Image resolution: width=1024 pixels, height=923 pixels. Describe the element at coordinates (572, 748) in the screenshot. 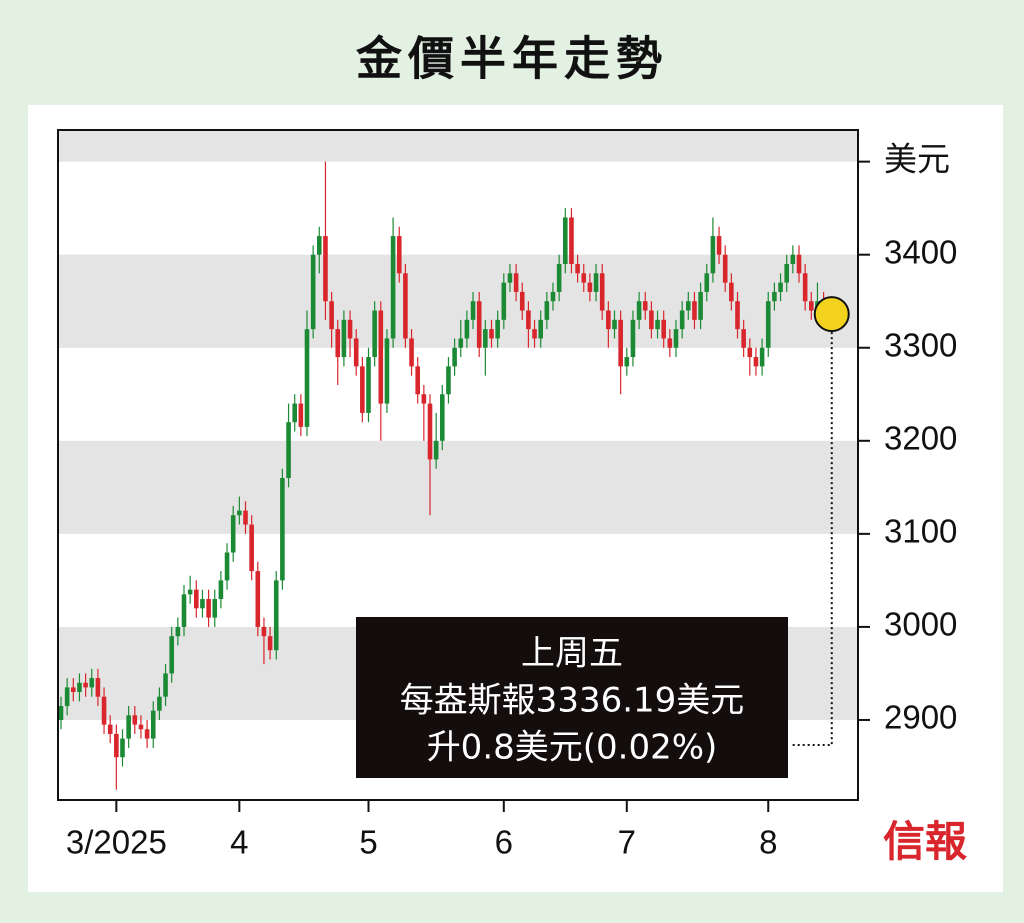

I see `annotation-text: 升0.8美元(0.02%)` at that location.